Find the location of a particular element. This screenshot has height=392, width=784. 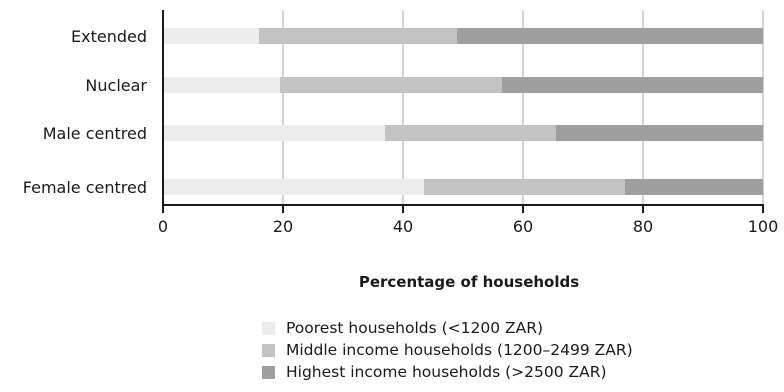

legend-item: Poorest households (<1200 ZAR) is located at coordinates (447, 328).